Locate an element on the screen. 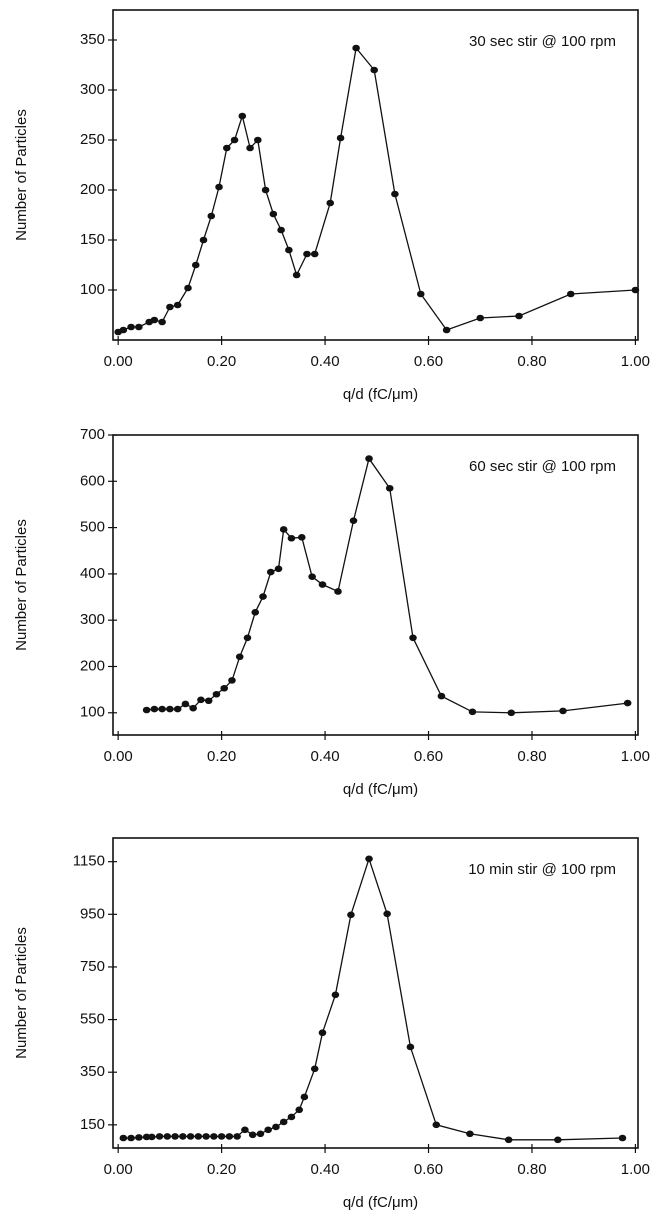  x-tick-label: 0.80 is located at coordinates (531, 756).